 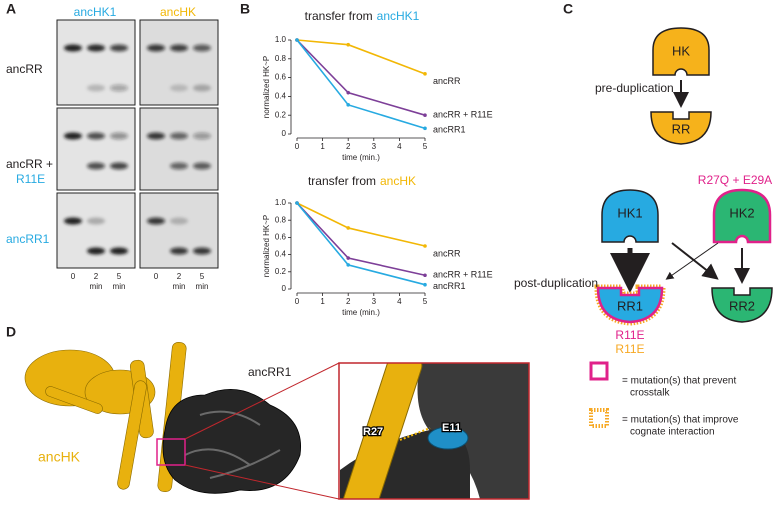 What do you see at coordinates (11, 9) in the screenshot?
I see `panel-label: A` at bounding box center [11, 9].